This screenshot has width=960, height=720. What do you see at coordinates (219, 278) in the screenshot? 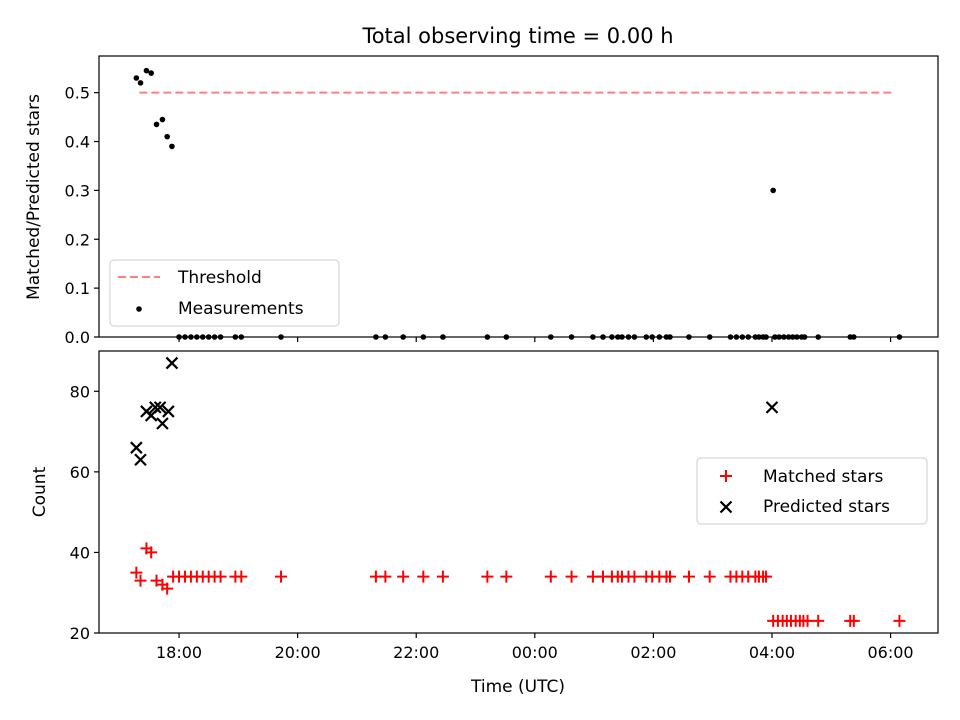
I see `legend-threshold-label: Threshold` at bounding box center [219, 278].